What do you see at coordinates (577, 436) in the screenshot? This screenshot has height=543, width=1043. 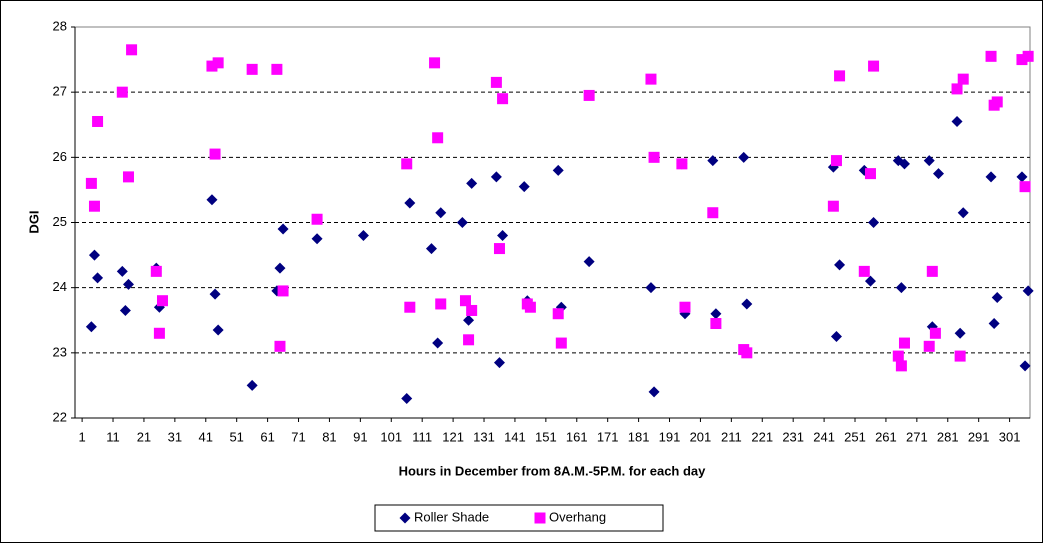 I see `x-tick-label: 161` at bounding box center [577, 436].